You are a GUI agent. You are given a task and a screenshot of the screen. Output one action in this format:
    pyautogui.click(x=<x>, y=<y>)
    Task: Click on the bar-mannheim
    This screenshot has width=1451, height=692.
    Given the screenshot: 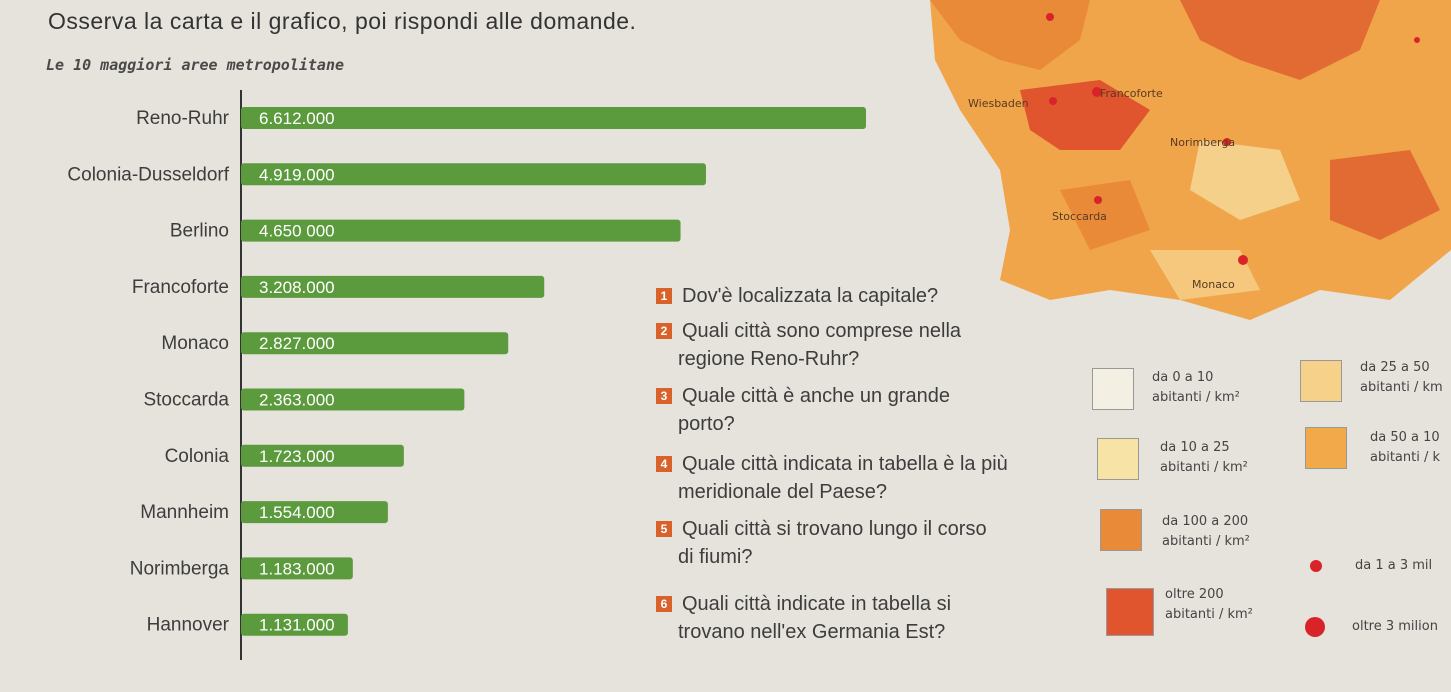 What is the action you would take?
    pyautogui.click(x=314, y=512)
    